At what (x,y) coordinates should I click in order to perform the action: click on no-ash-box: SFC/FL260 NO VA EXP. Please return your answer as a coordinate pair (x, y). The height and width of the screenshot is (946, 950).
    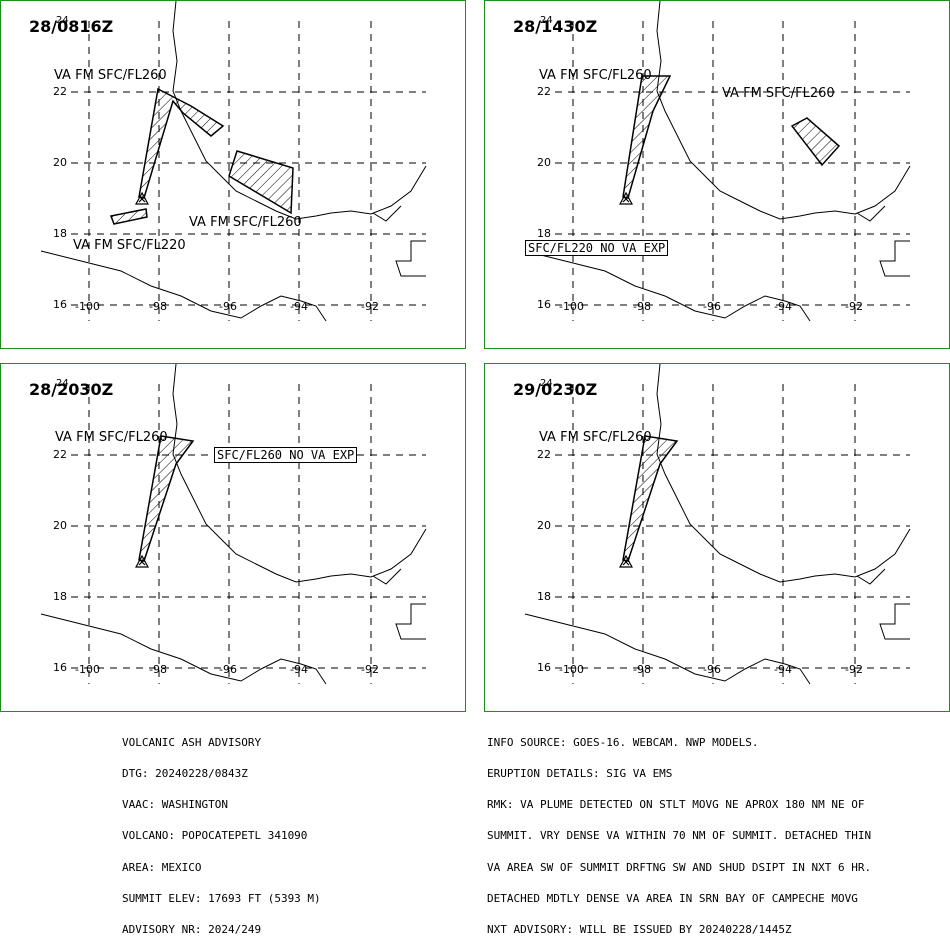
    Looking at the image, I should click on (286, 455).